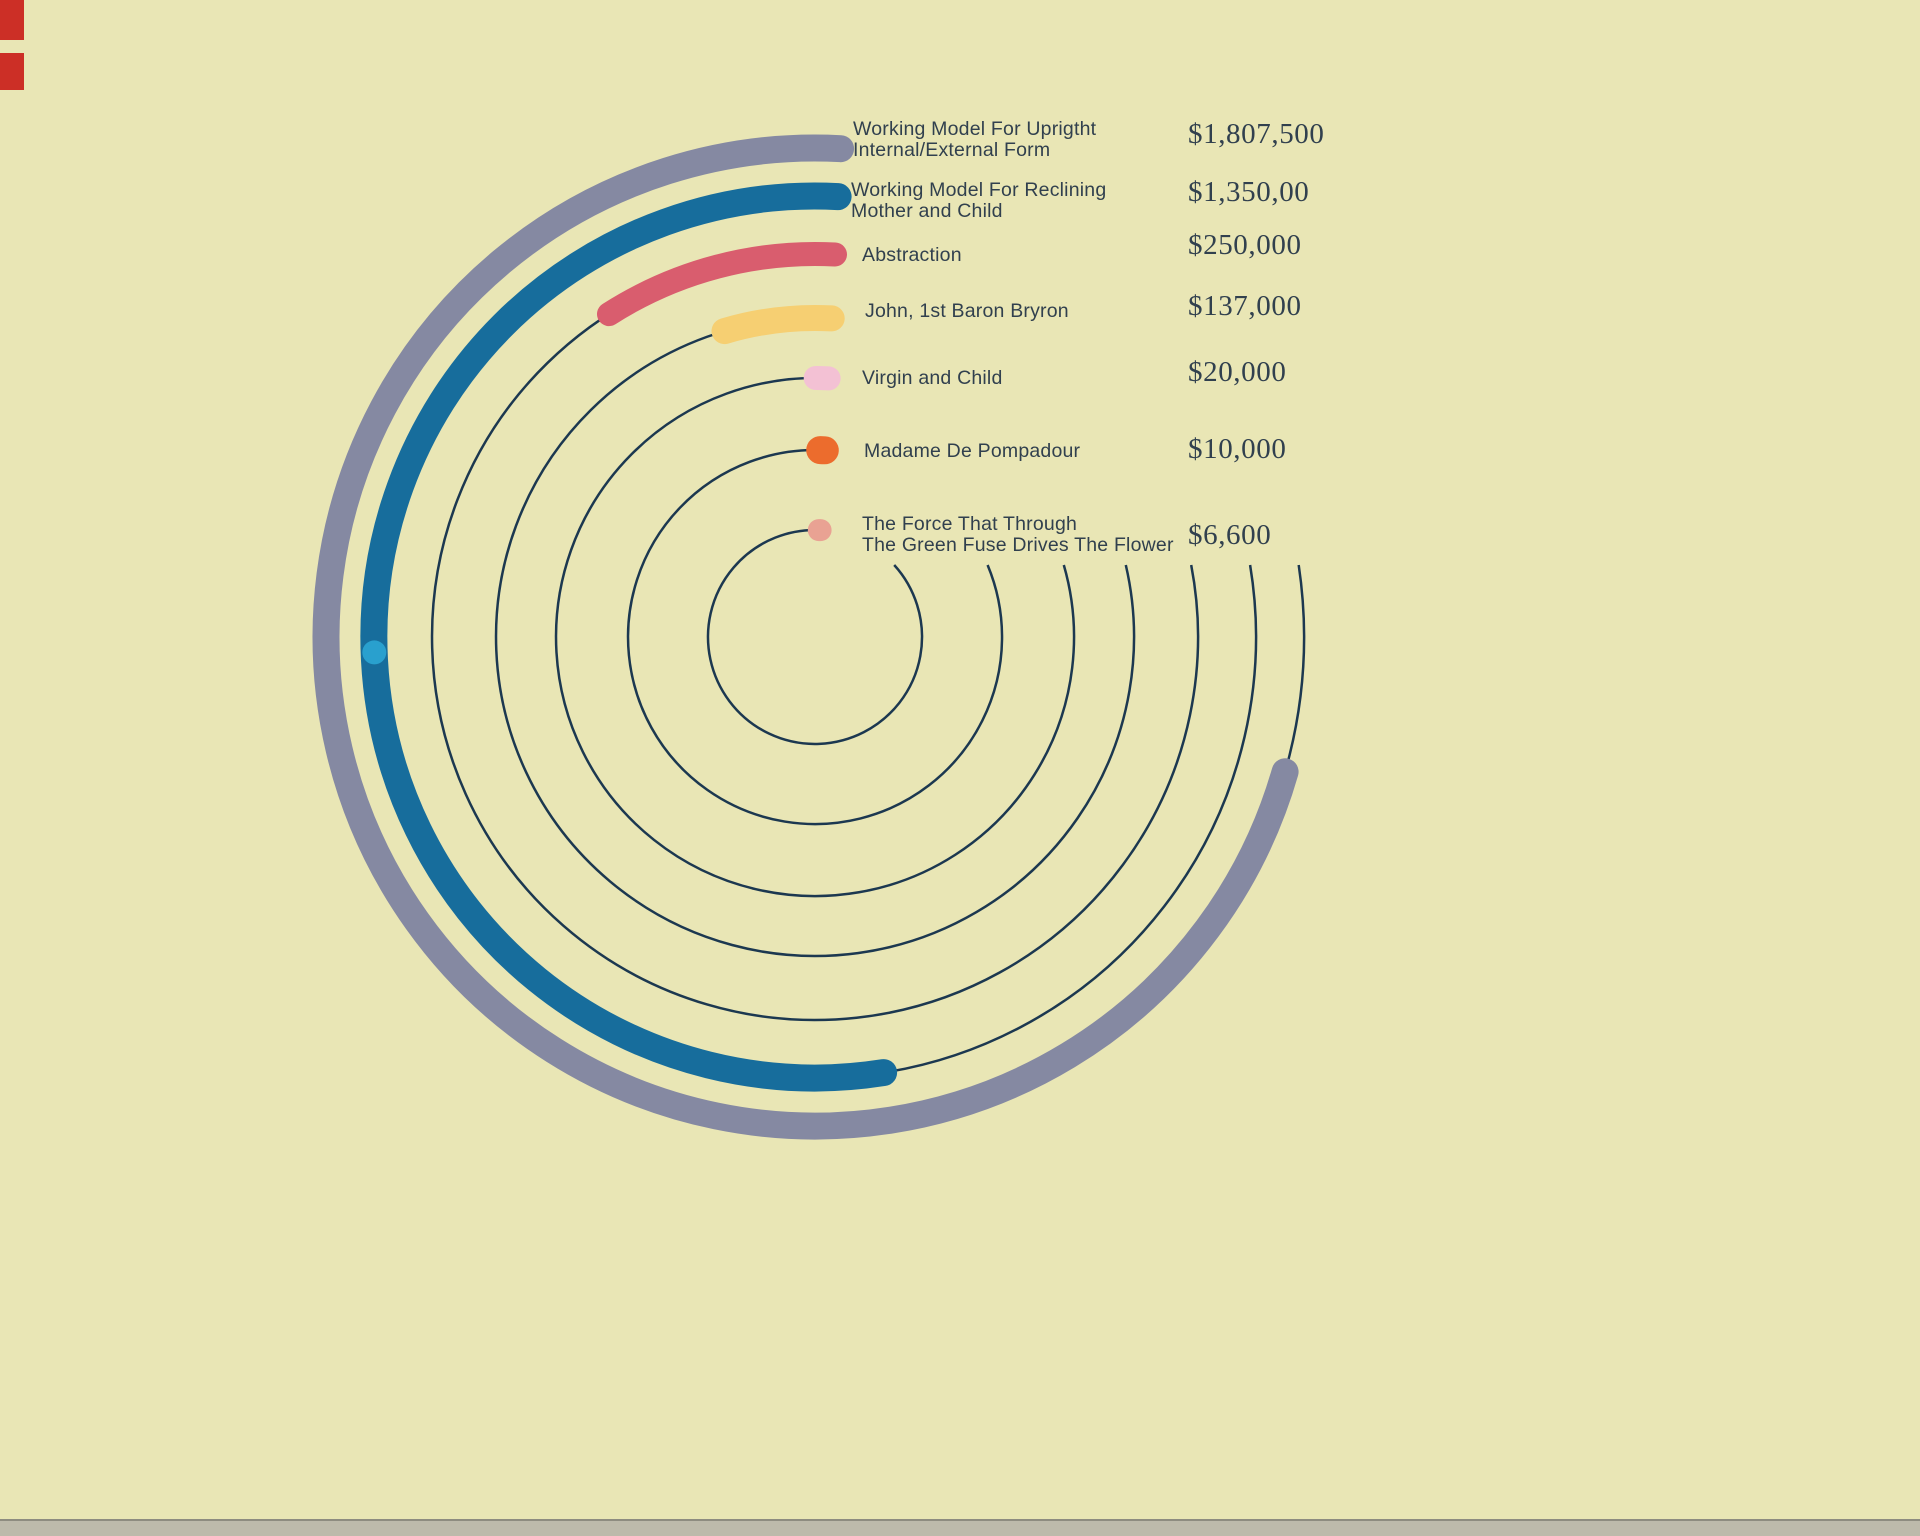 This screenshot has height=1536, width=1920. What do you see at coordinates (960, 1527) in the screenshot?
I see `page-bottom-edge` at bounding box center [960, 1527].